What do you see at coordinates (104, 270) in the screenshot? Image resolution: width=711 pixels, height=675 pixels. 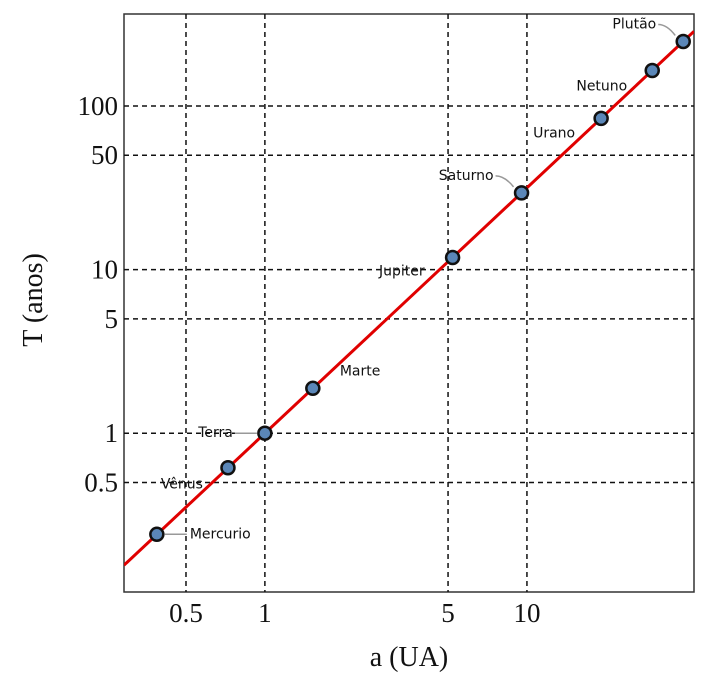 I see `y-tick-label: 10` at bounding box center [104, 270].